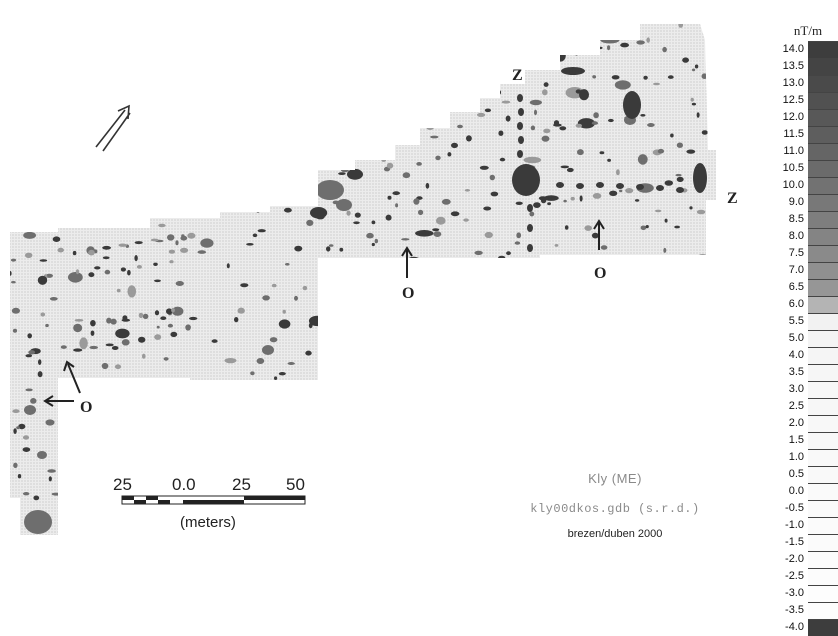  Describe the element at coordinates (804, 372) in the screenshot. I see `legend-entry: 3.5` at that location.